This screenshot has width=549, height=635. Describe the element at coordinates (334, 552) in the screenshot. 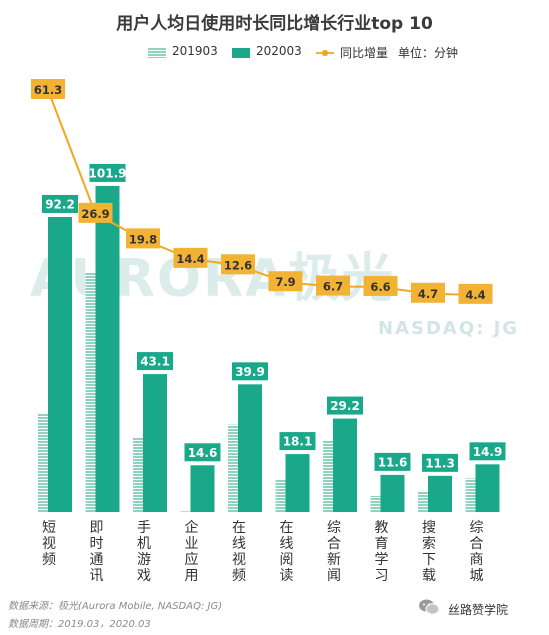

I see `category-label-6: 综合新闻` at that location.